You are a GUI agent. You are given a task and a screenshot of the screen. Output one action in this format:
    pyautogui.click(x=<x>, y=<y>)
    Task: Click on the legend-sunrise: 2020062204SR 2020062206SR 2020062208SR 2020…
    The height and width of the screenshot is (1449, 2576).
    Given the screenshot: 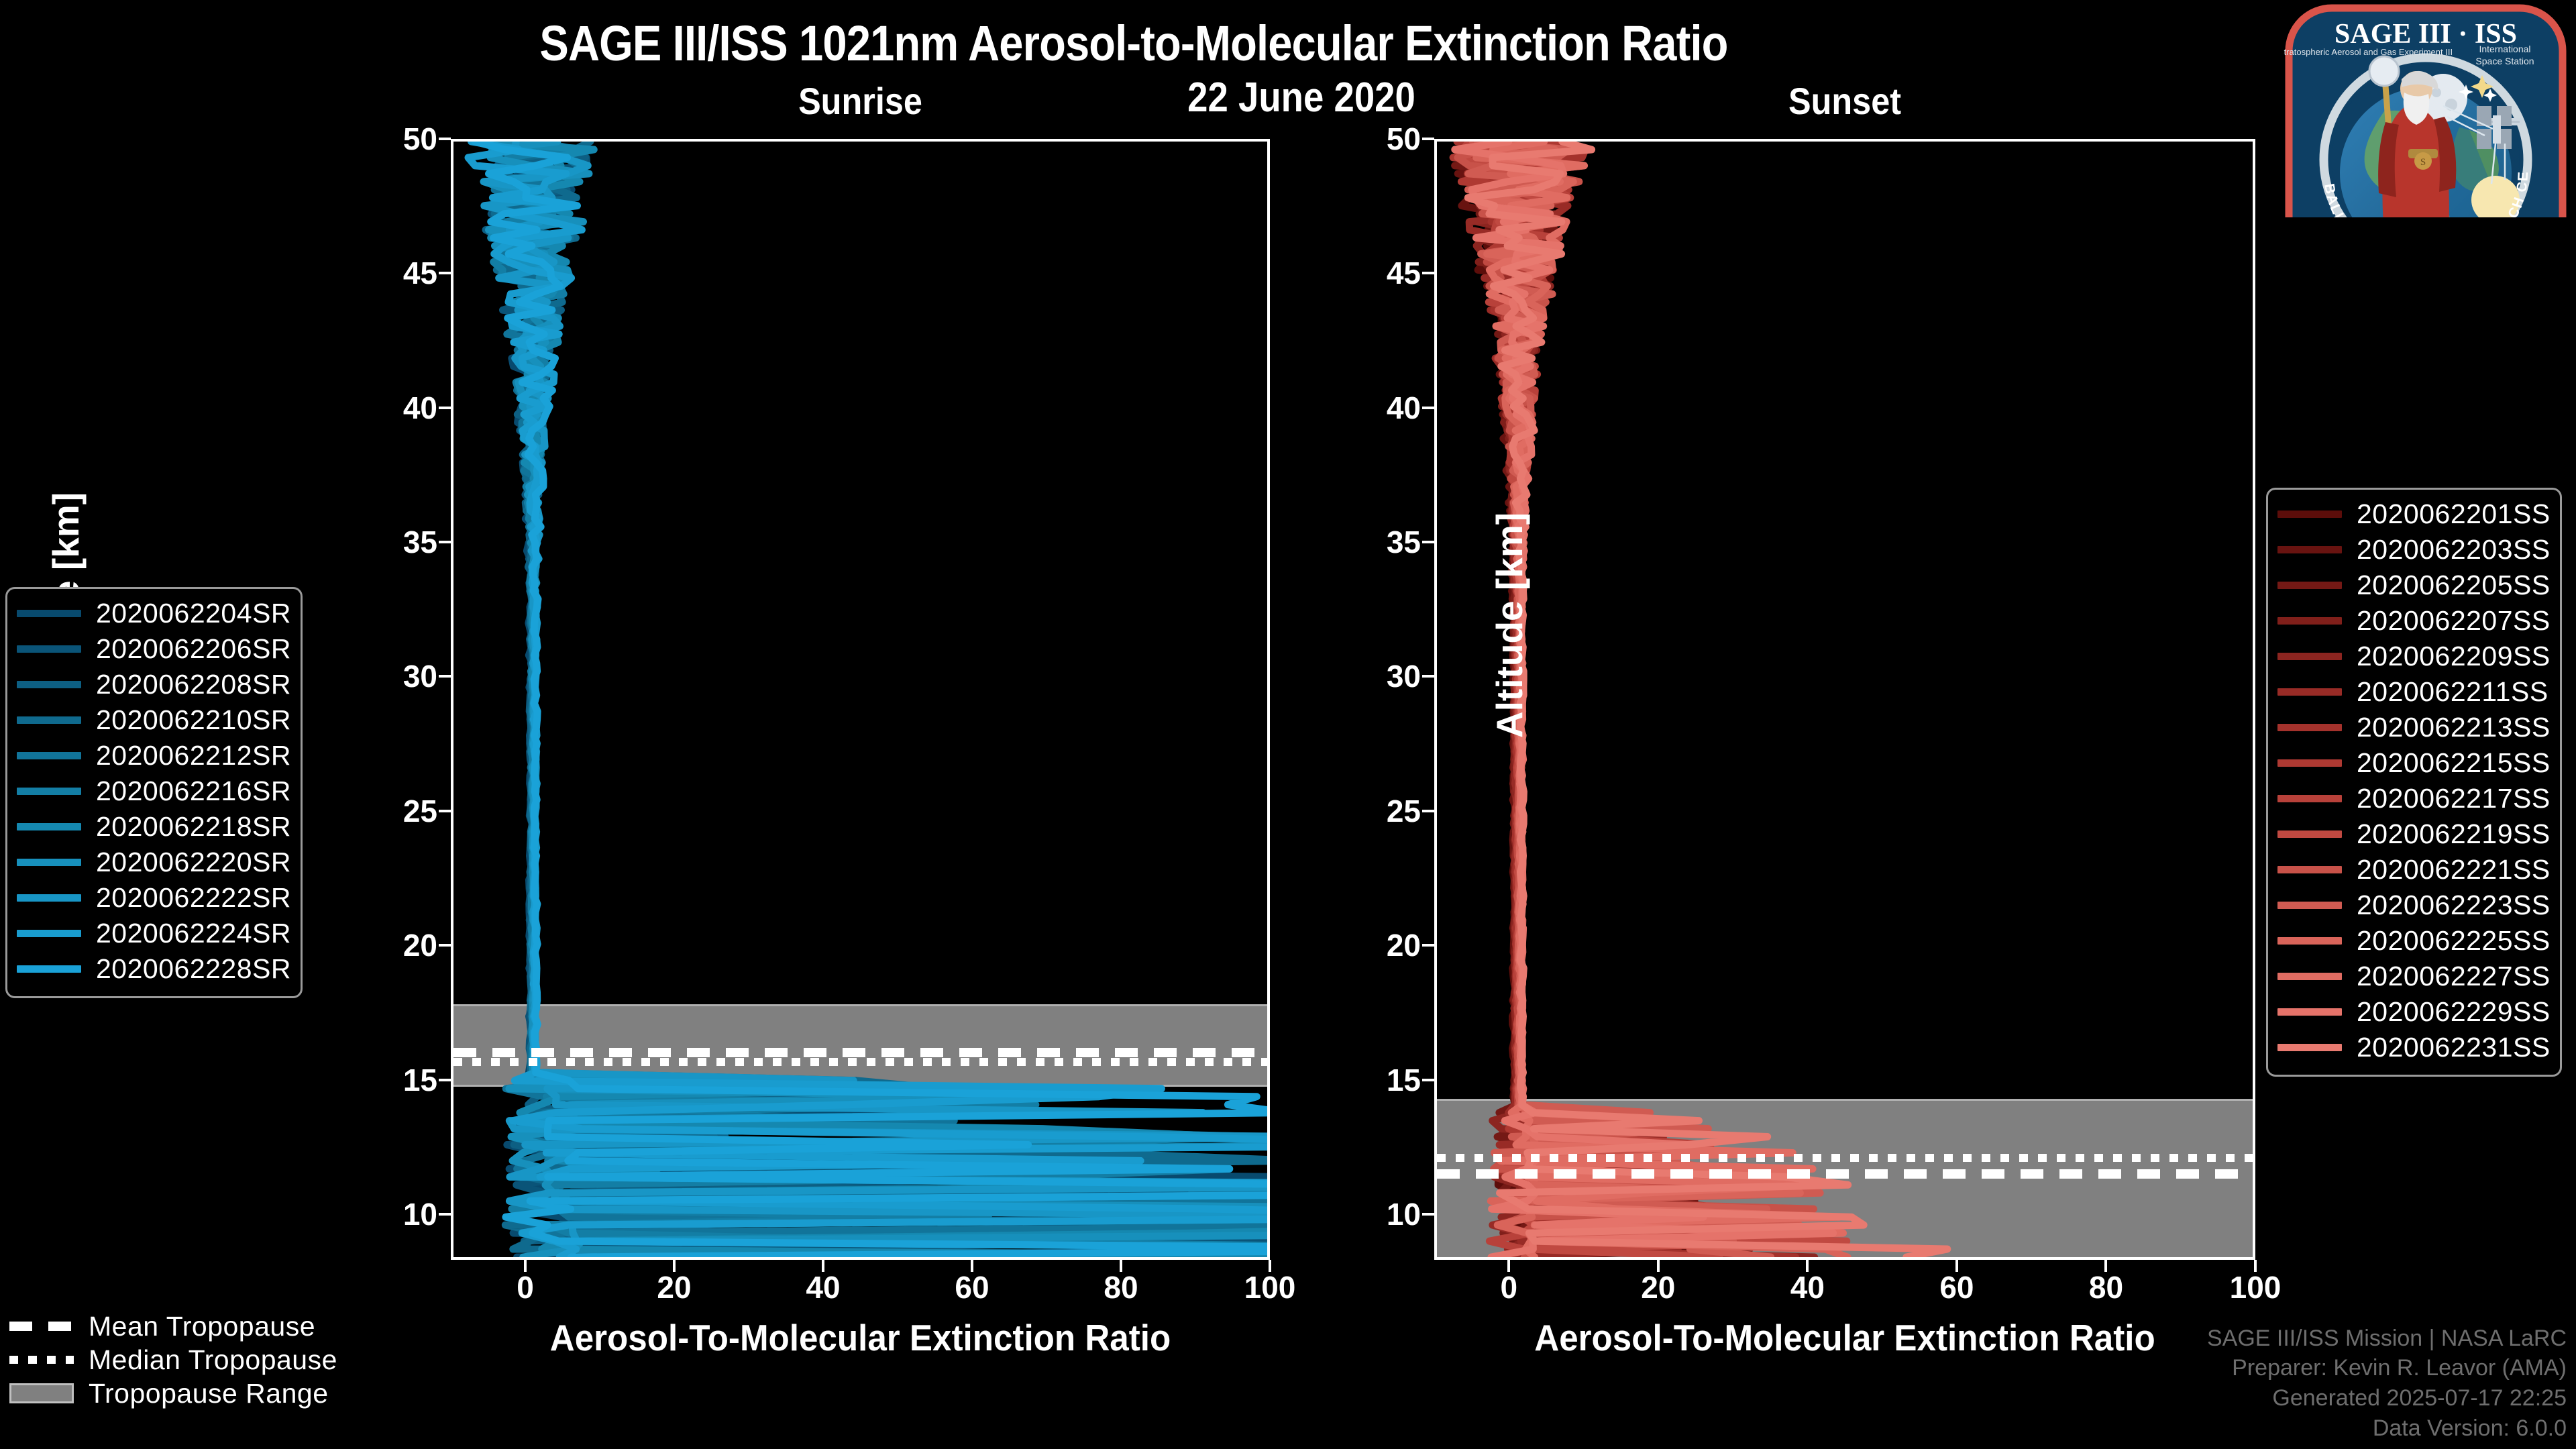 What is the action you would take?
    pyautogui.click(x=154, y=792)
    